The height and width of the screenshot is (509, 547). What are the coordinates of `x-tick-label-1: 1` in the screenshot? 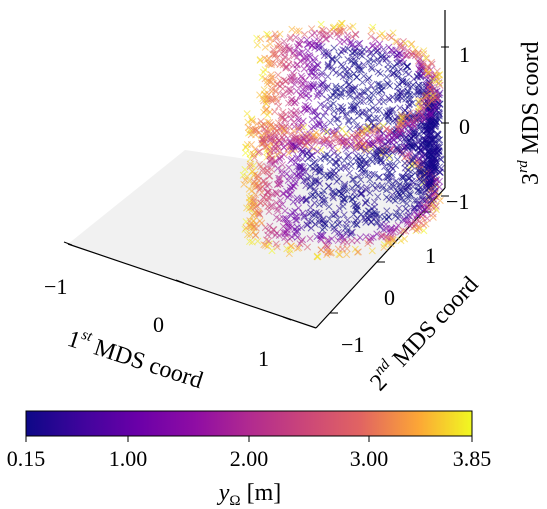 It's located at (263, 358).